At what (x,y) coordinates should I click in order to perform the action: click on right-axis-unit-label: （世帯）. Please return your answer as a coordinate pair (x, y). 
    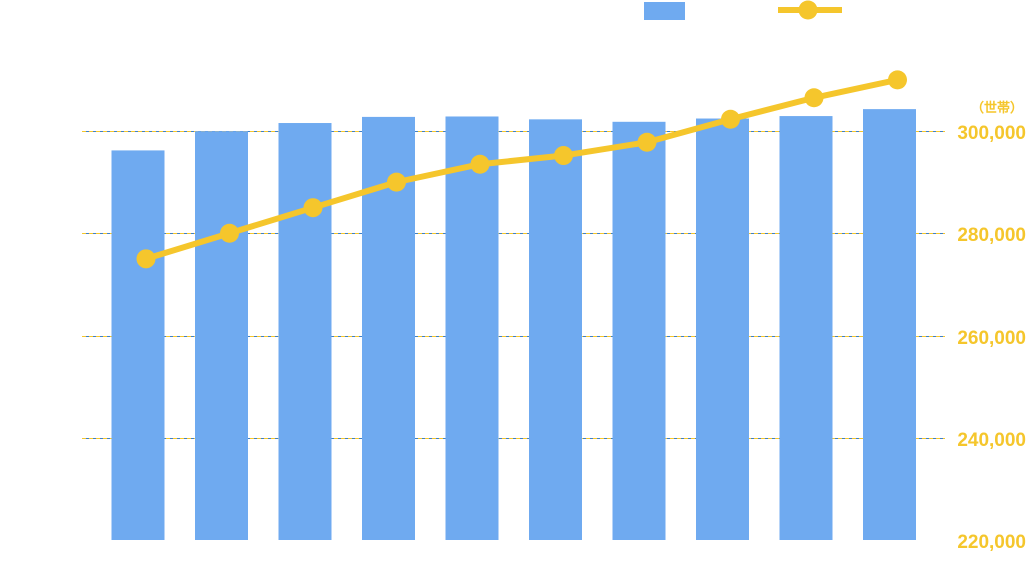
    Looking at the image, I should click on (997, 108).